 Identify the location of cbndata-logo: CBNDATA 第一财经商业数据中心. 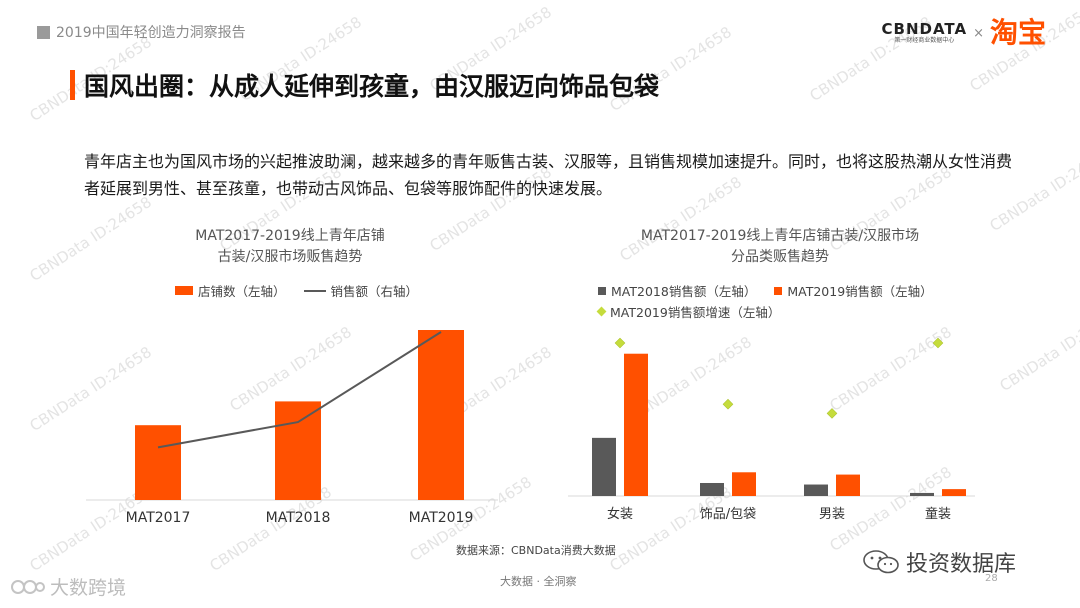
(925, 33).